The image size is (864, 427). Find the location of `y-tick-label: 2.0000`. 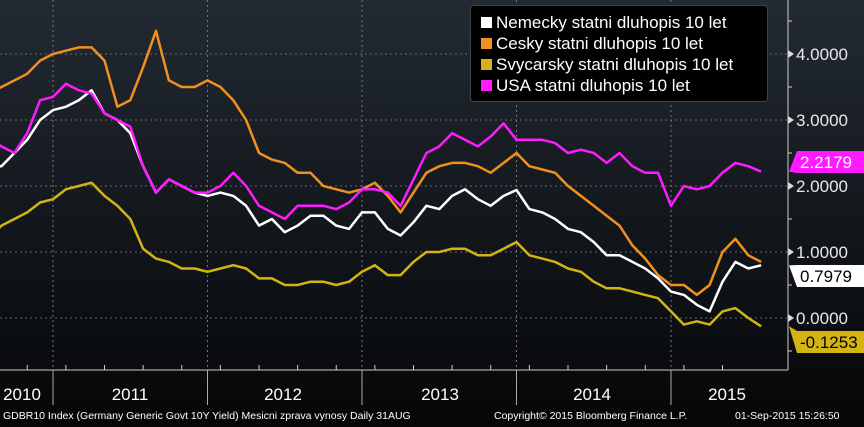

y-tick-label: 2.0000 is located at coordinates (822, 186).